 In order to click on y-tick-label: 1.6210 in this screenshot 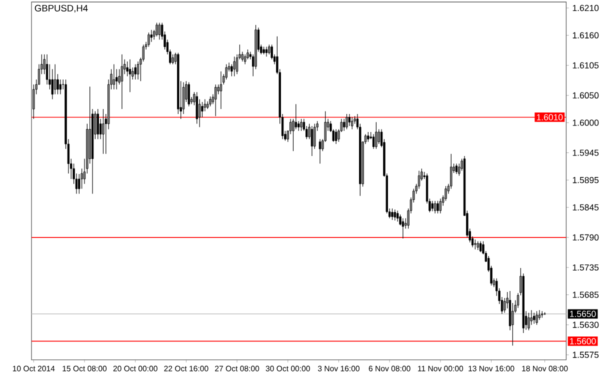, I will do `click(585, 8)`.